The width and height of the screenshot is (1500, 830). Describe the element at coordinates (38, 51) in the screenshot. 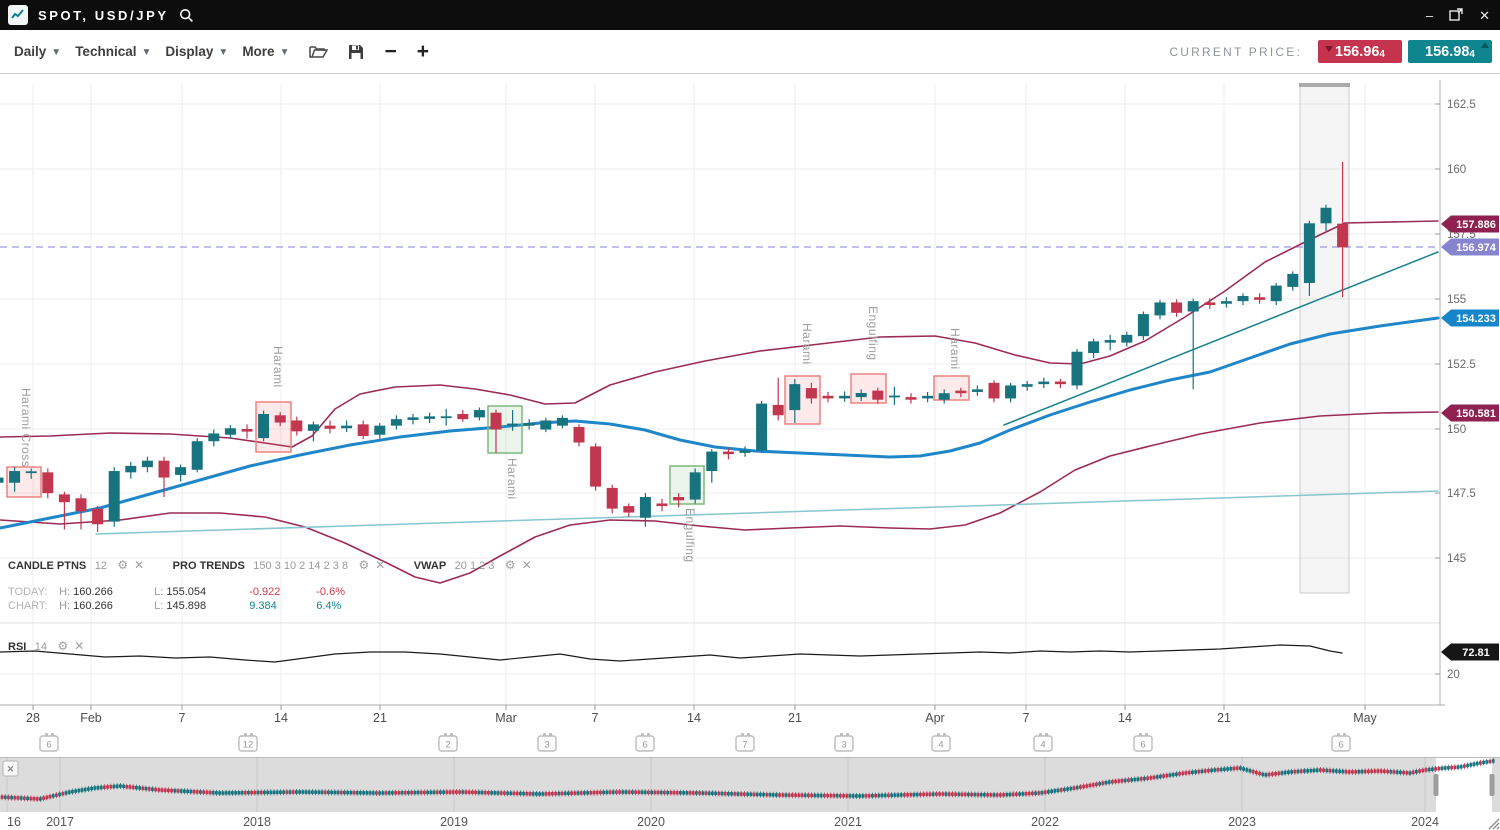

I see `menu-timeframe: Daily ▼` at that location.